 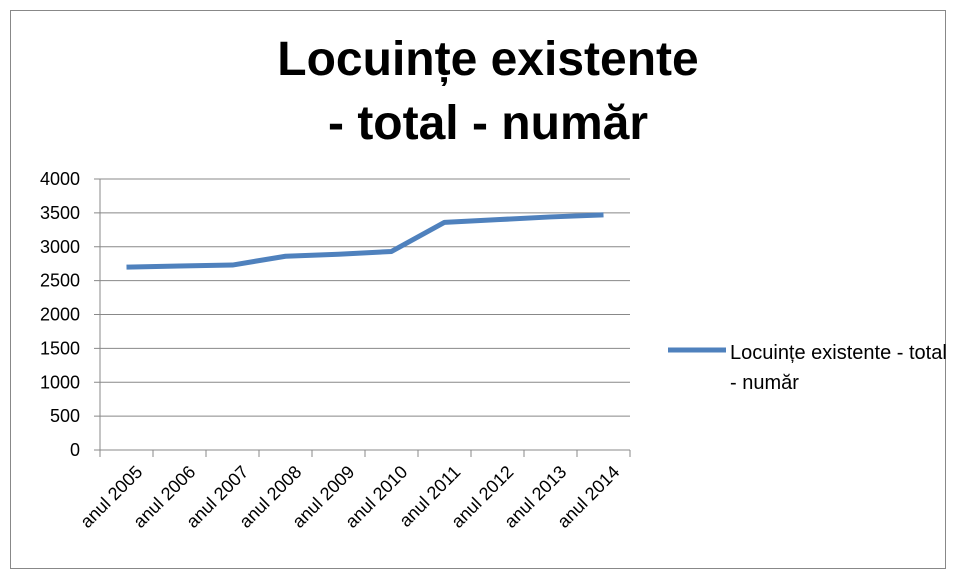 I want to click on y-tick-label: 500, so click(x=65, y=416).